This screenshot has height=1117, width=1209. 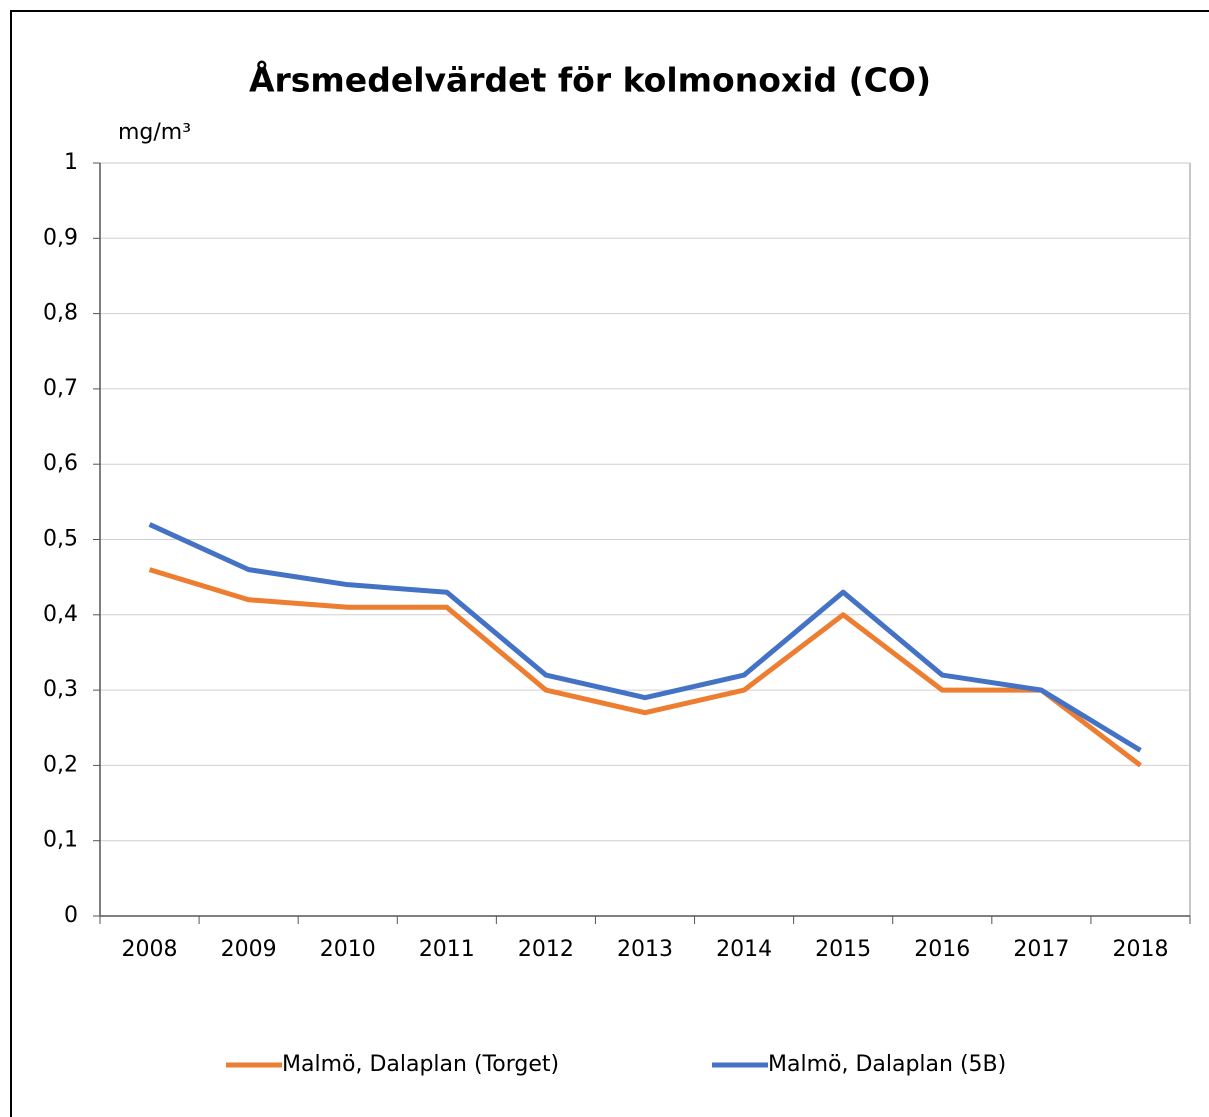 What do you see at coordinates (887, 1064) in the screenshot?
I see `legend-label: Malmö, Dalaplan (5B)` at bounding box center [887, 1064].